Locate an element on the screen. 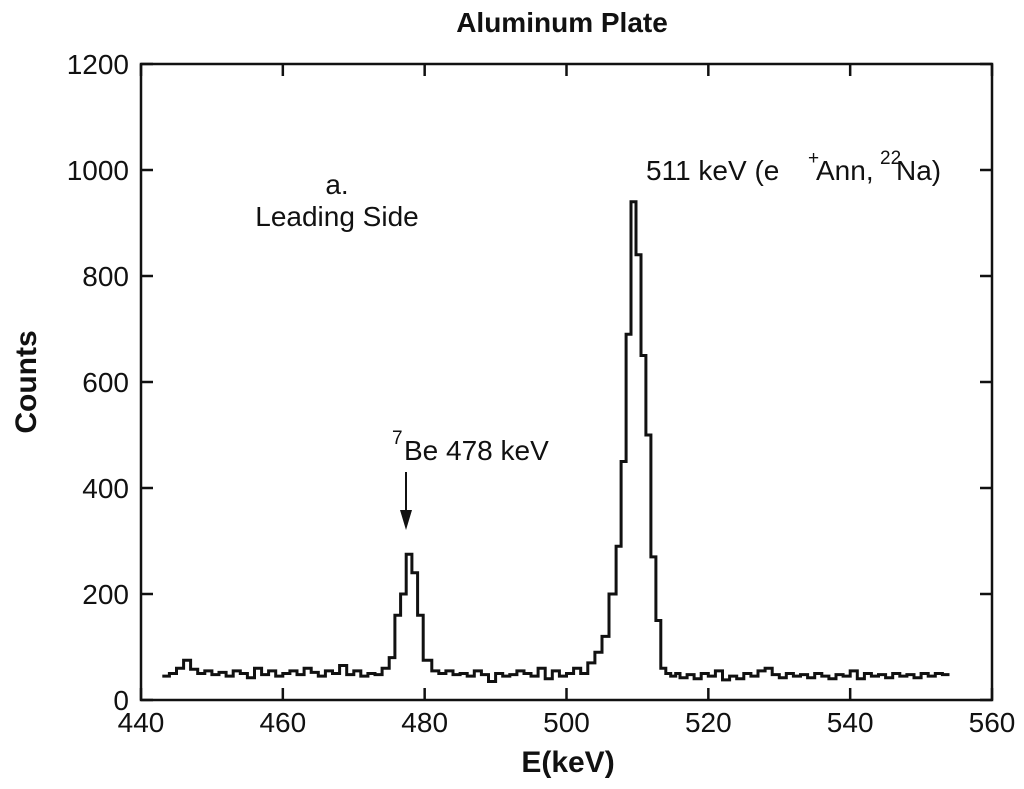  y-tick-label: 0 is located at coordinates (121, 700).